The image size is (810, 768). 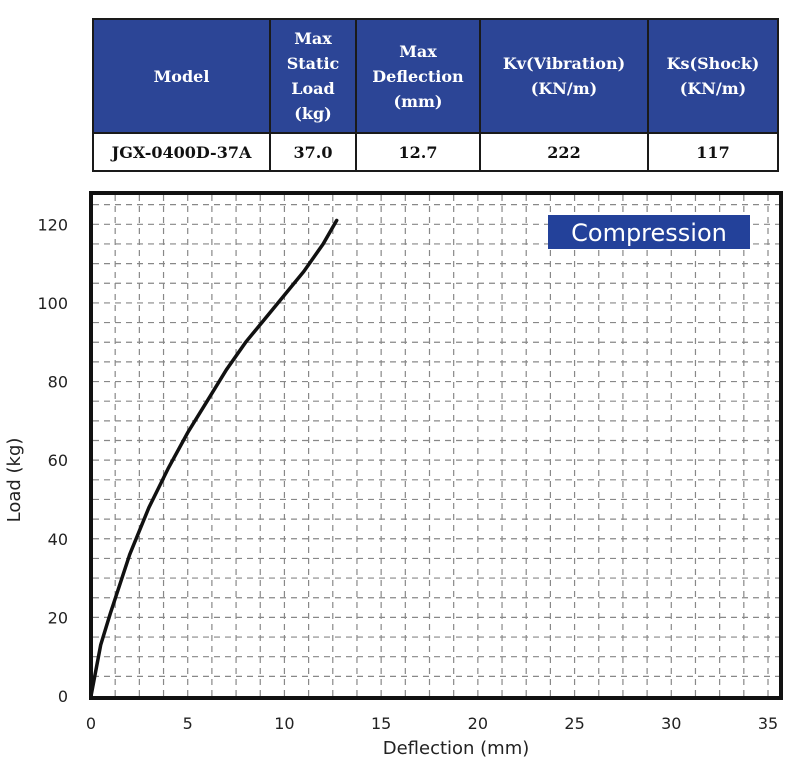 I want to click on x-tick-label: 20, so click(x=478, y=723).